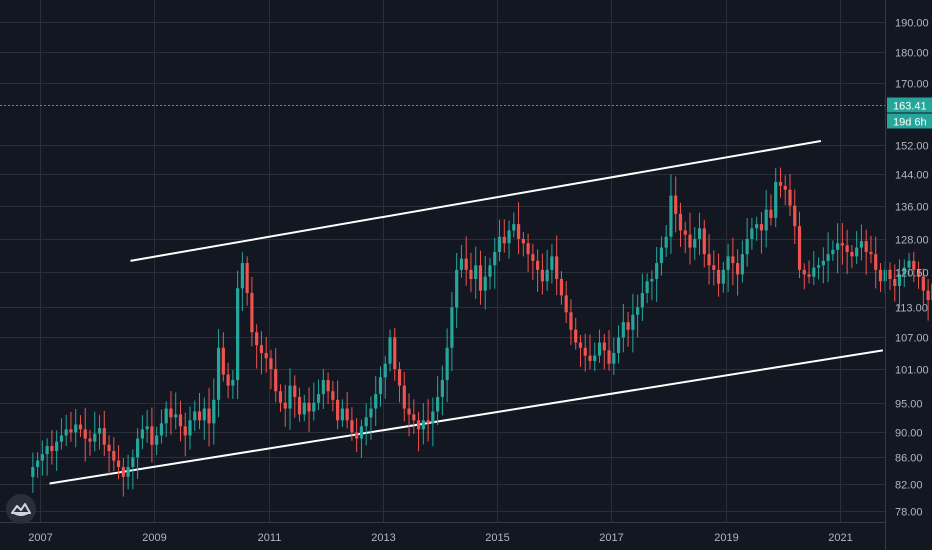  I want to click on price-tick-label: 190.00, so click(912, 24).